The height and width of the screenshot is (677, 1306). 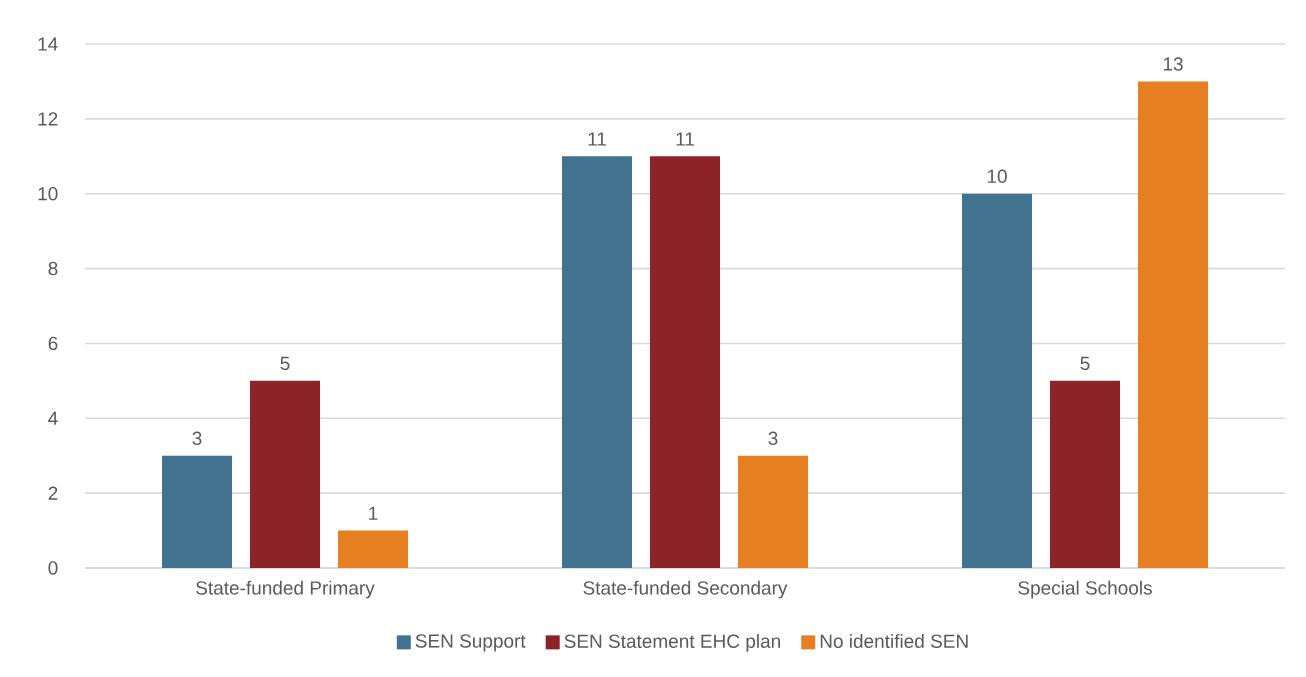 I want to click on data-label: 1, so click(x=373, y=513).